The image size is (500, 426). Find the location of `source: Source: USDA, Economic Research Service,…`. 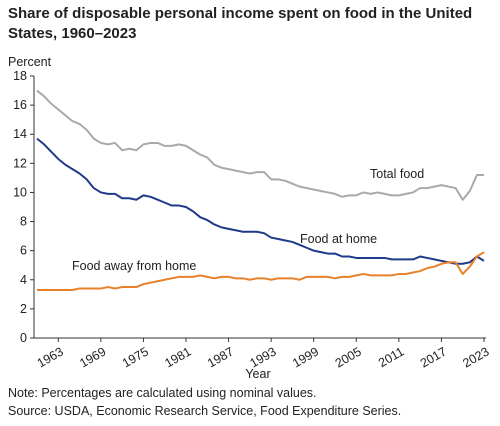

source: Source: USDA, Economic Research Service,… is located at coordinates (205, 411).